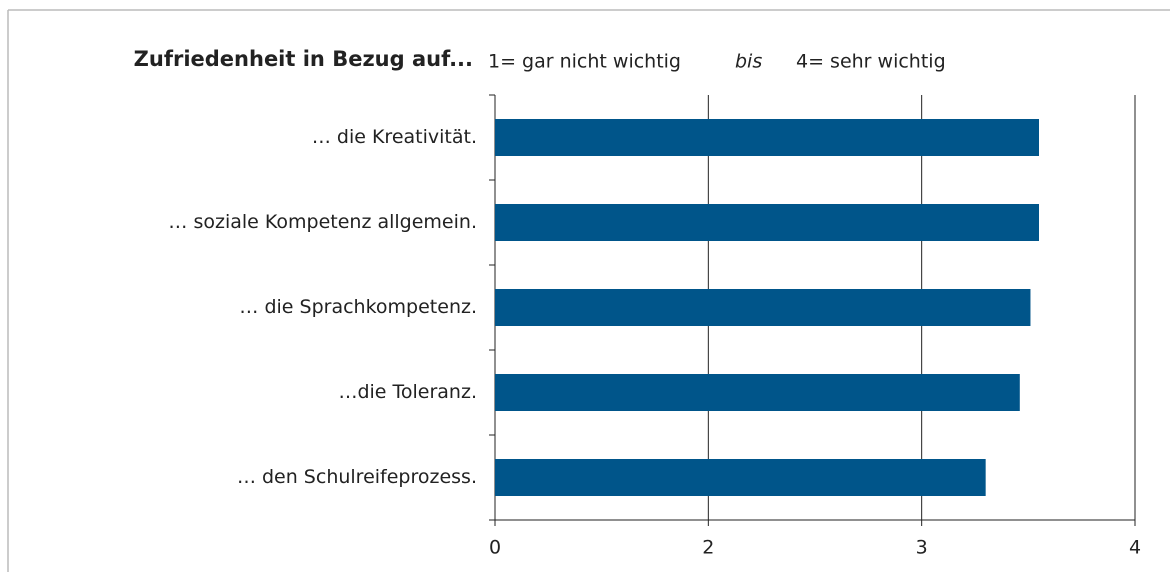 The image size is (1170, 572). Describe the element at coordinates (358, 307) in the screenshot. I see `y-tick-label: … die Sprachkompetenz.` at that location.